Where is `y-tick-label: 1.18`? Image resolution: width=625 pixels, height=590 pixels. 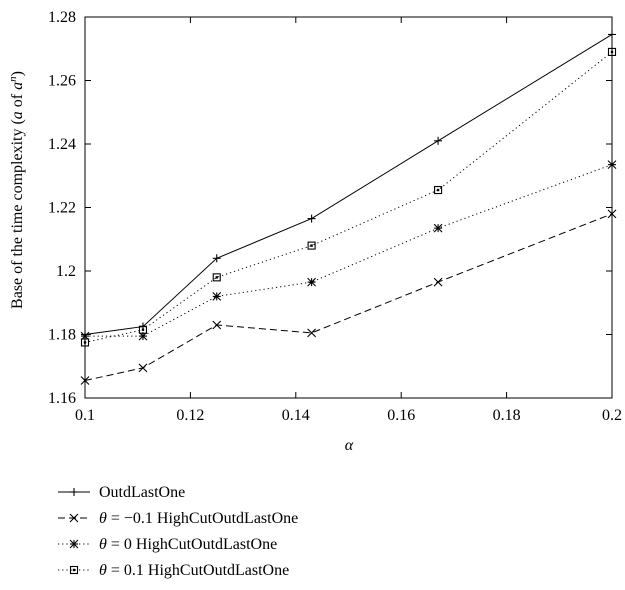 y-tick-label: 1.18 is located at coordinates (62, 335).